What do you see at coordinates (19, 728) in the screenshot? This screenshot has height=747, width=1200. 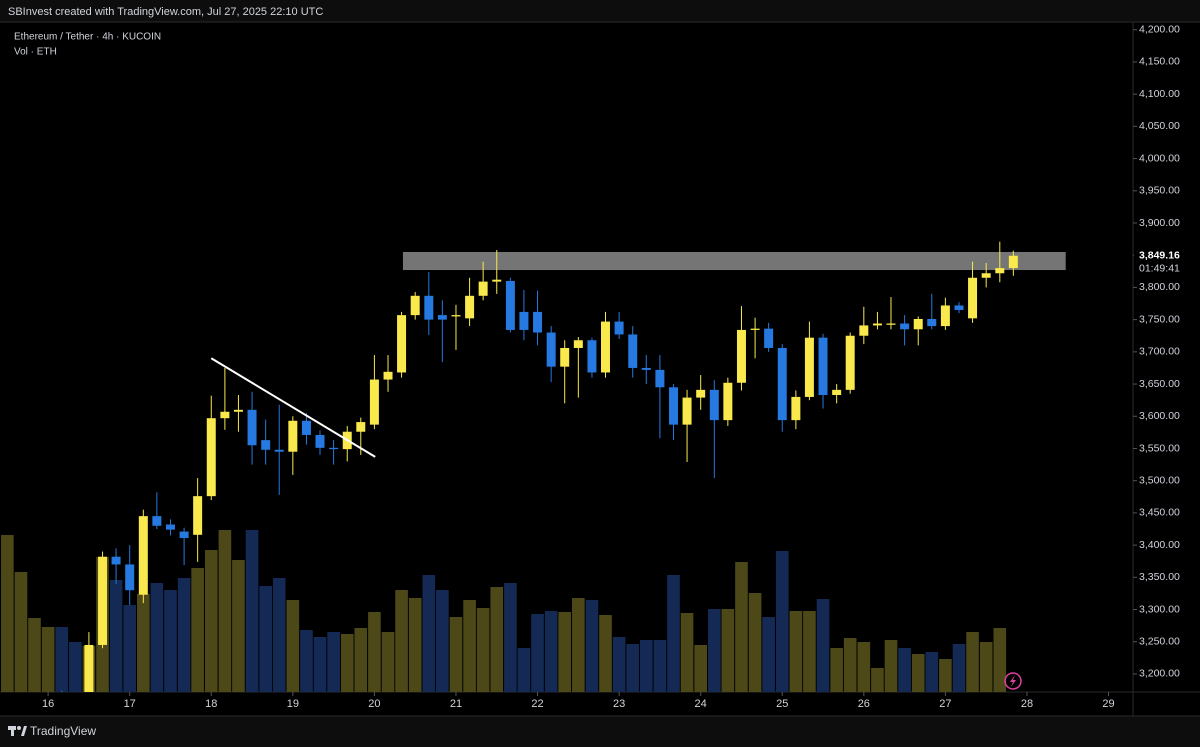 I see `logo-part` at bounding box center [19, 728].